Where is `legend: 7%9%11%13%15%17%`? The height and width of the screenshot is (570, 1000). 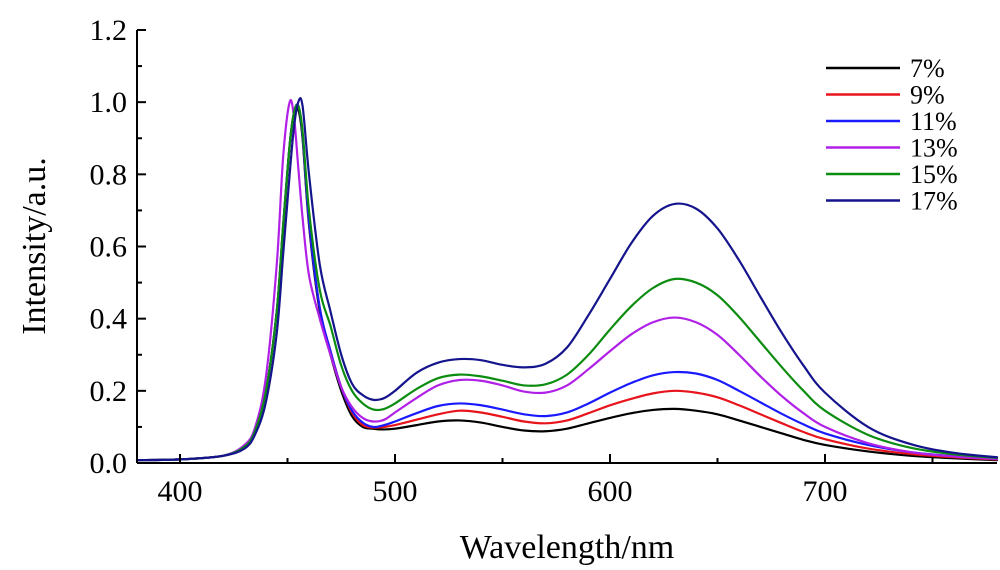 legend: 7%9%11%13%15%17% is located at coordinates (892, 135).